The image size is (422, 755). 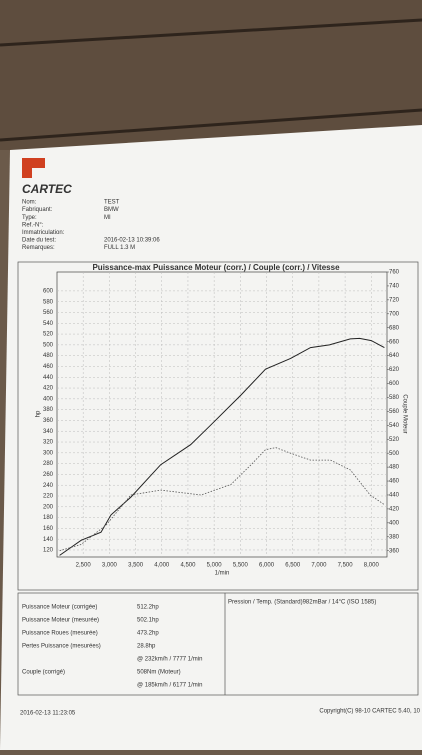 I want to click on y2-tick-label: 560, so click(x=394, y=412).